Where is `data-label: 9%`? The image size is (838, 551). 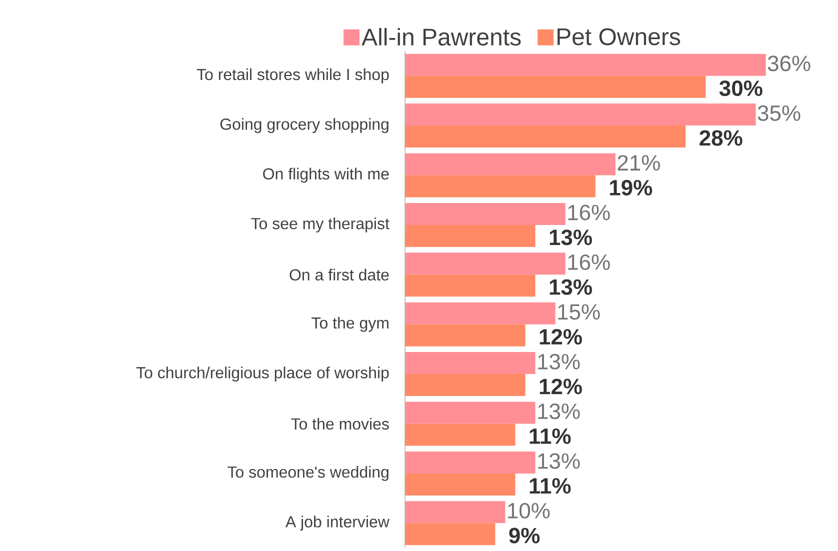 data-label: 9% is located at coordinates (524, 536).